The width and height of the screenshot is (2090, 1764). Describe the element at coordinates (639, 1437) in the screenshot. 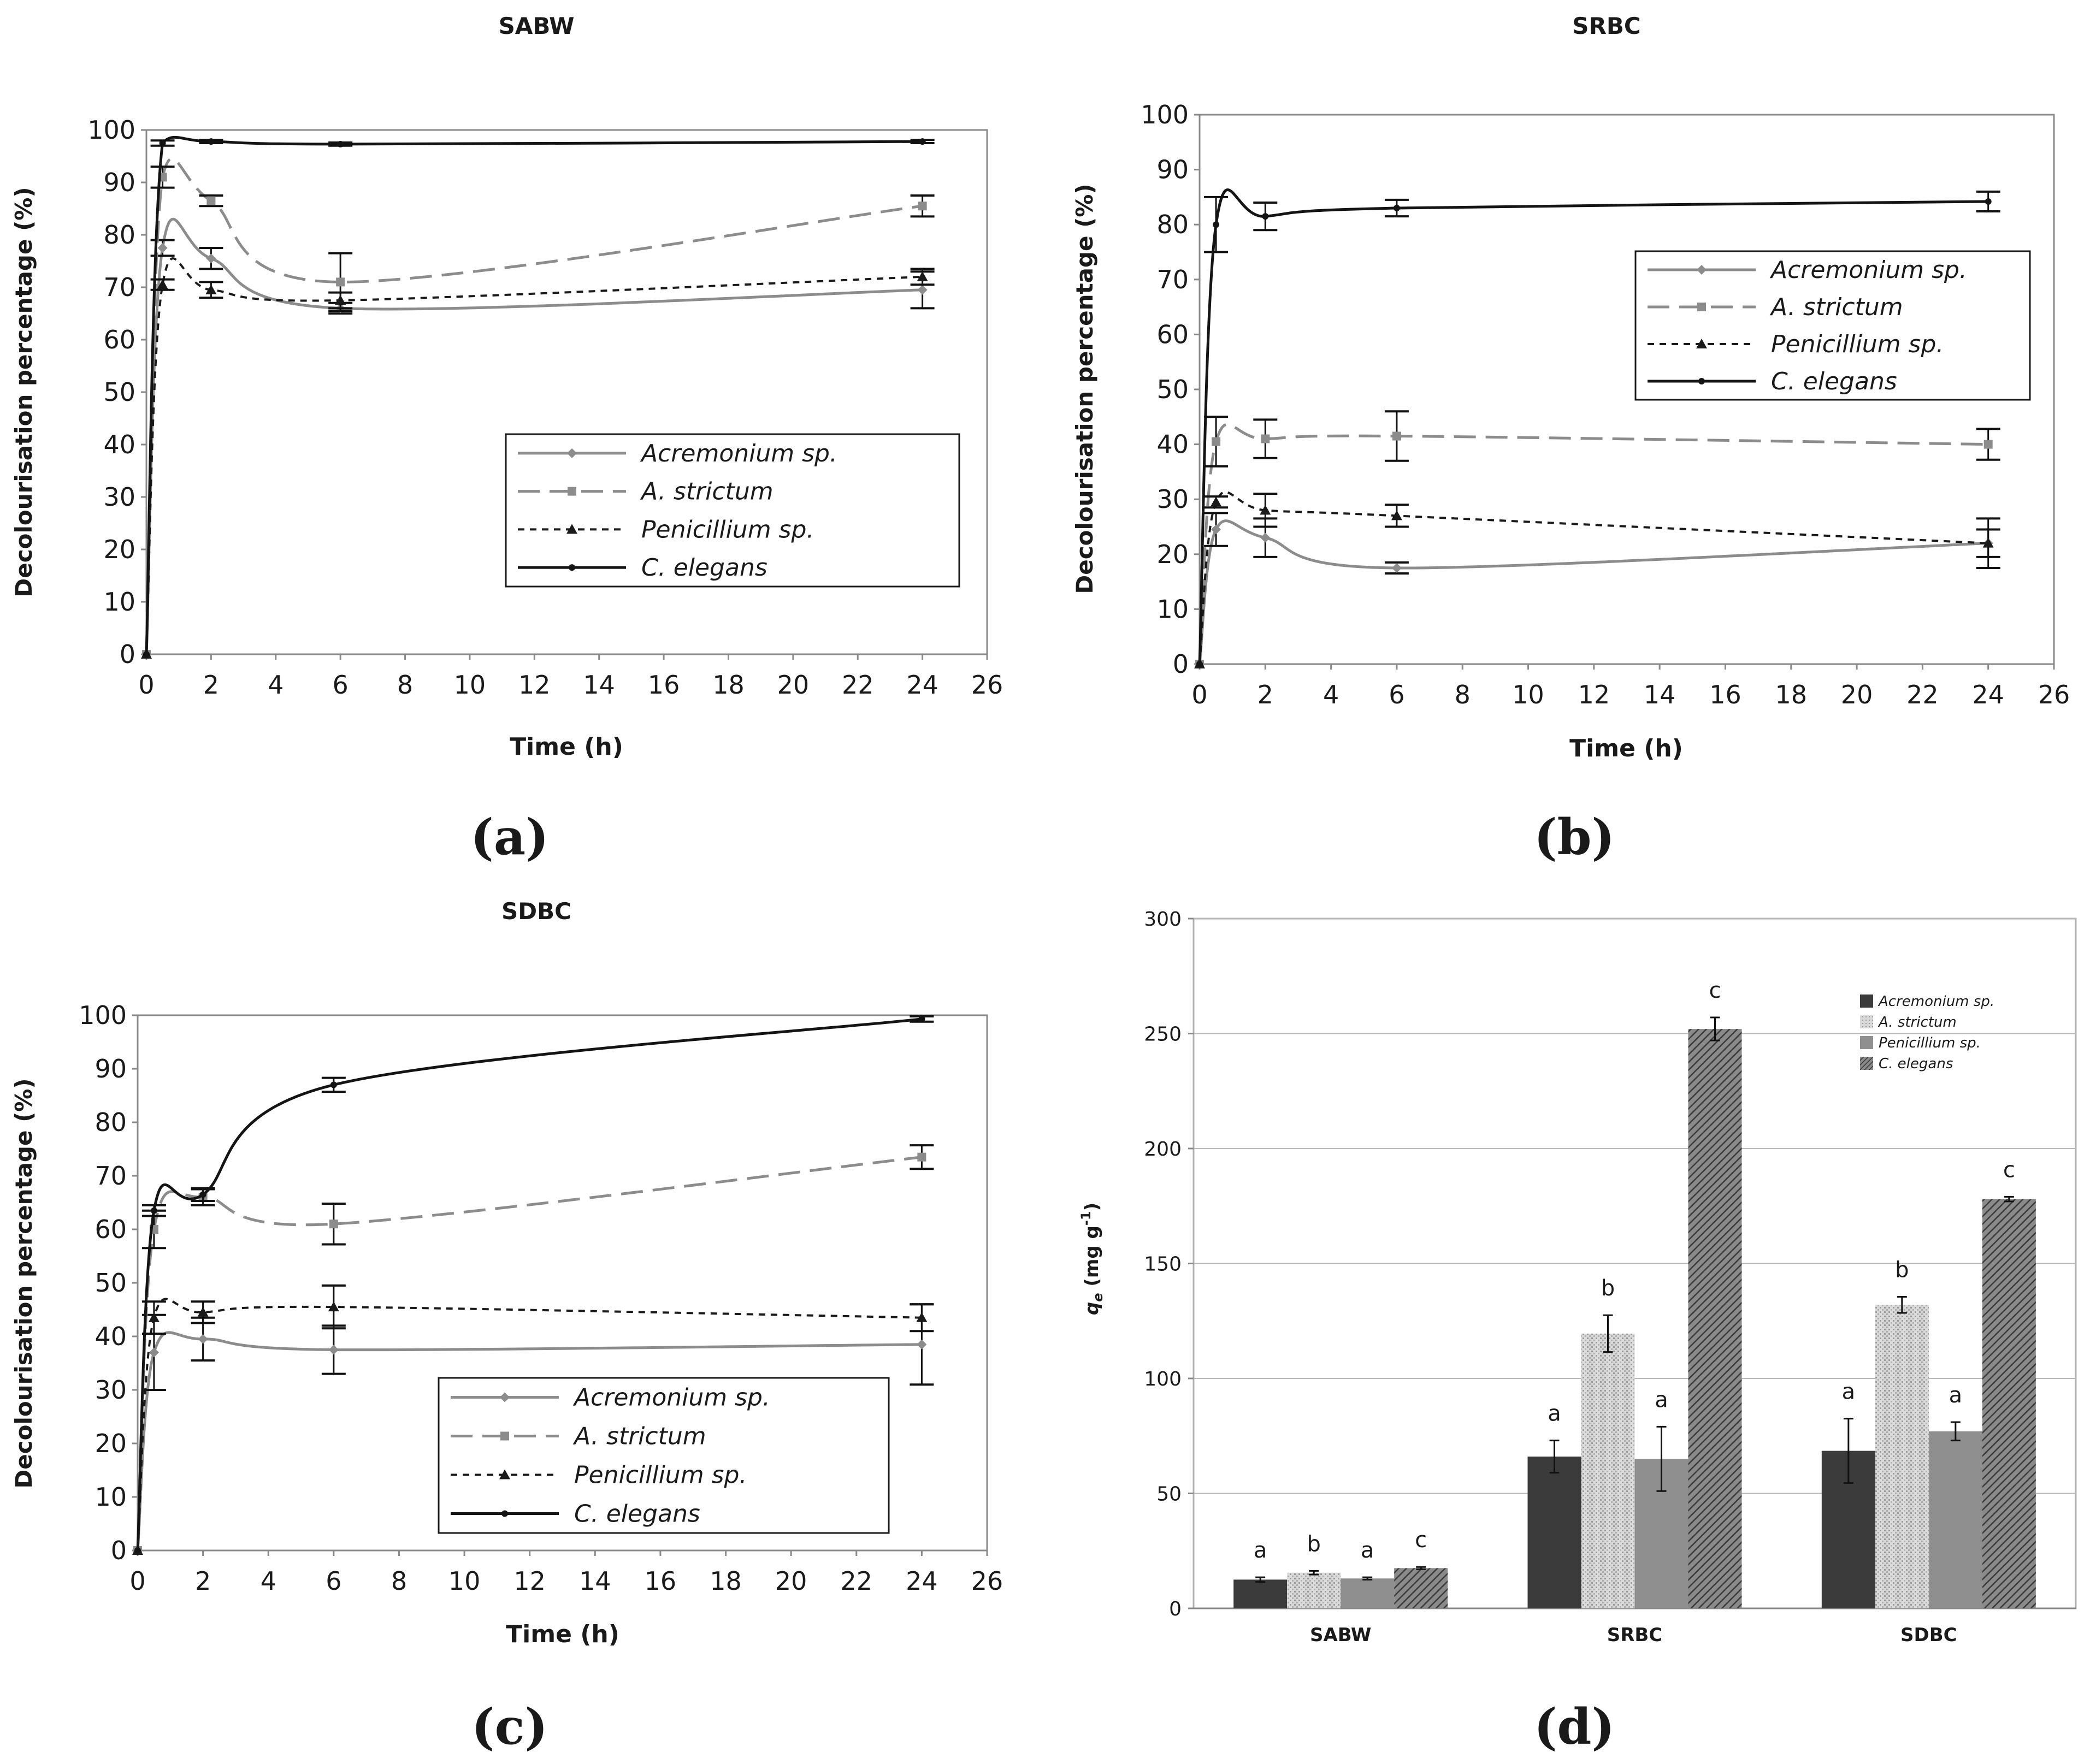

I see `chart-c-legend-label-1: A. strictum` at that location.